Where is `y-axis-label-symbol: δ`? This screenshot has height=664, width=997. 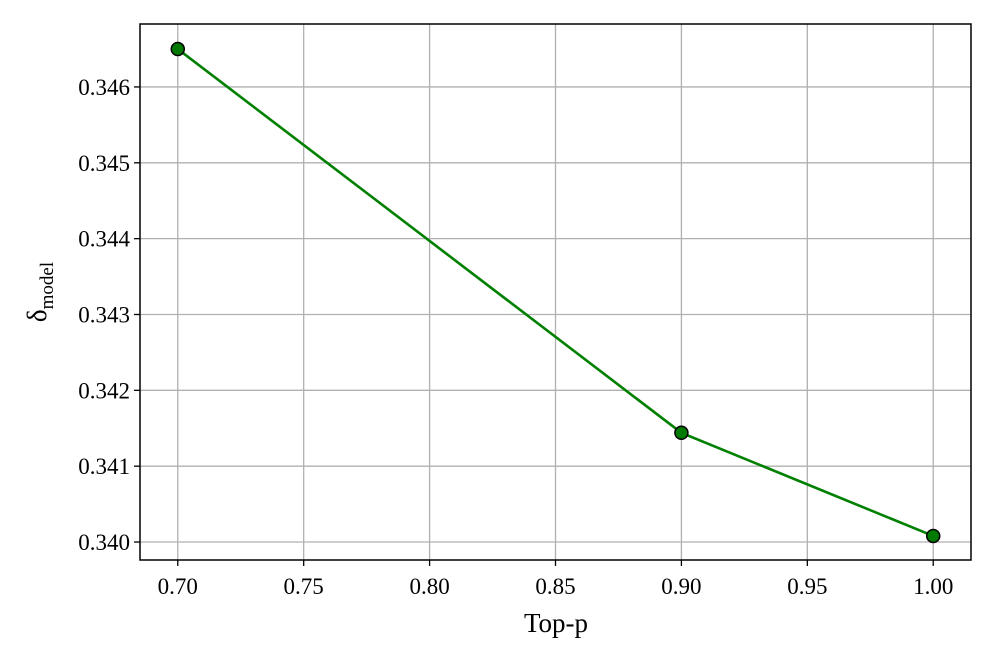
y-axis-label-symbol: δ is located at coordinates (37, 315).